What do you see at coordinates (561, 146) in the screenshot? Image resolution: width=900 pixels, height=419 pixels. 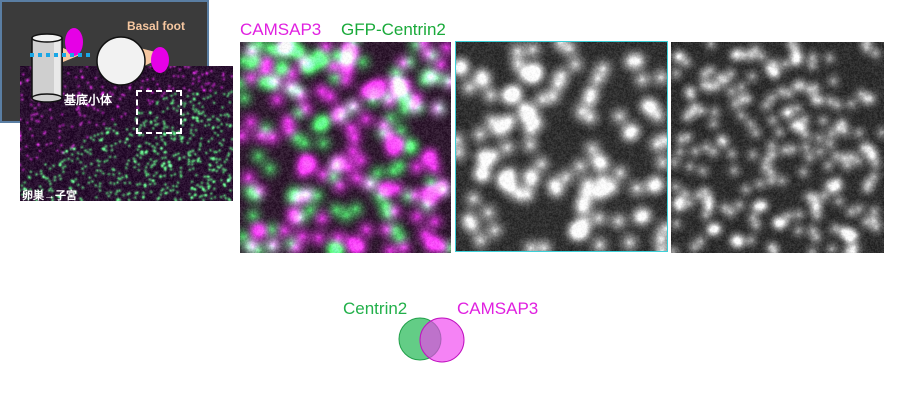 I see `centrin2-gray-micrograph` at bounding box center [561, 146].